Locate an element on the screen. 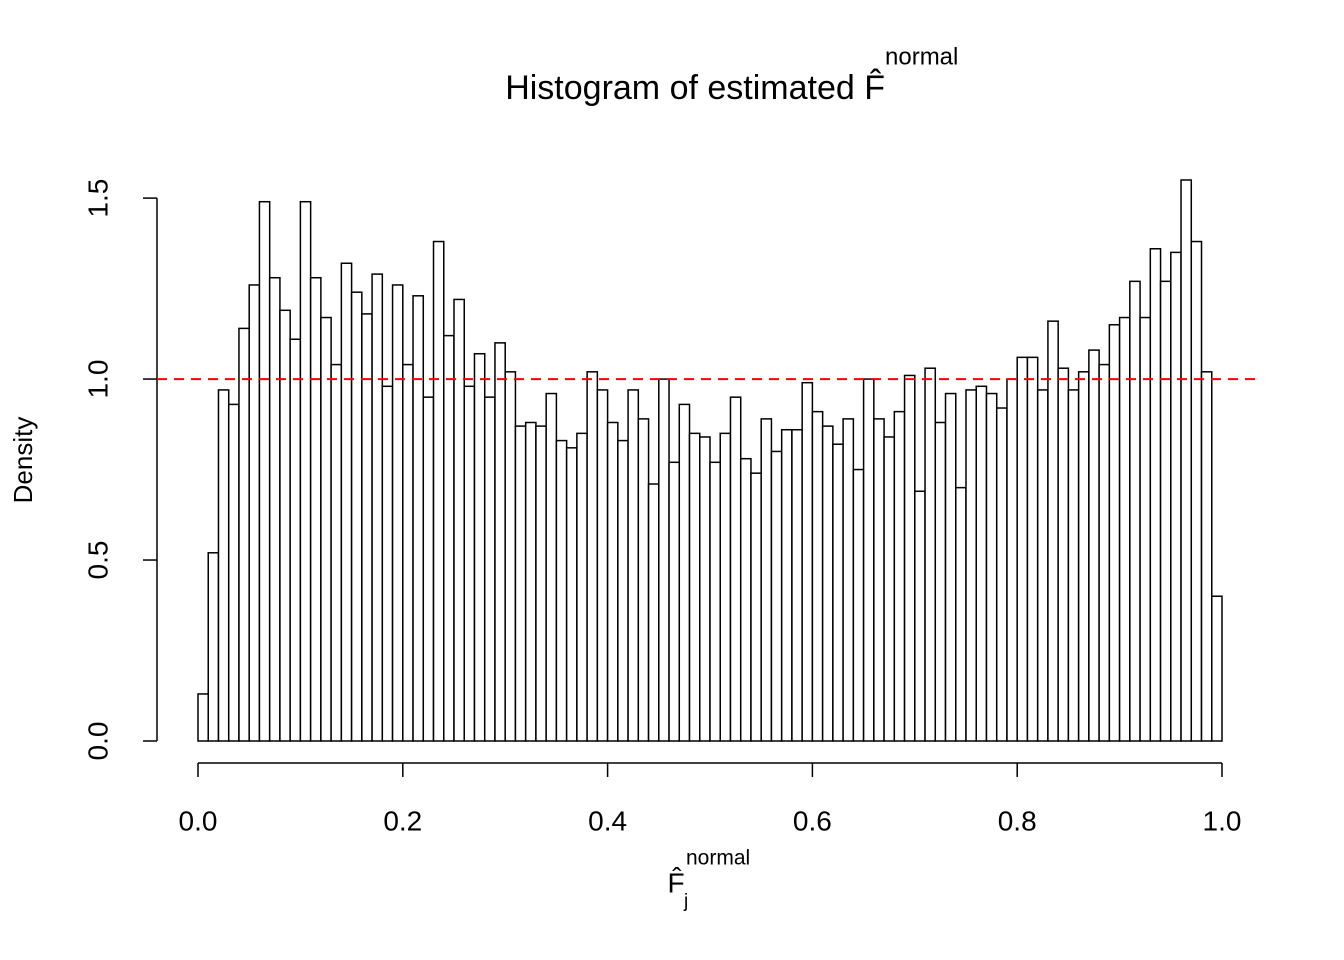 The image size is (1344, 960). y-axis-label: Density is located at coordinates (23, 460).